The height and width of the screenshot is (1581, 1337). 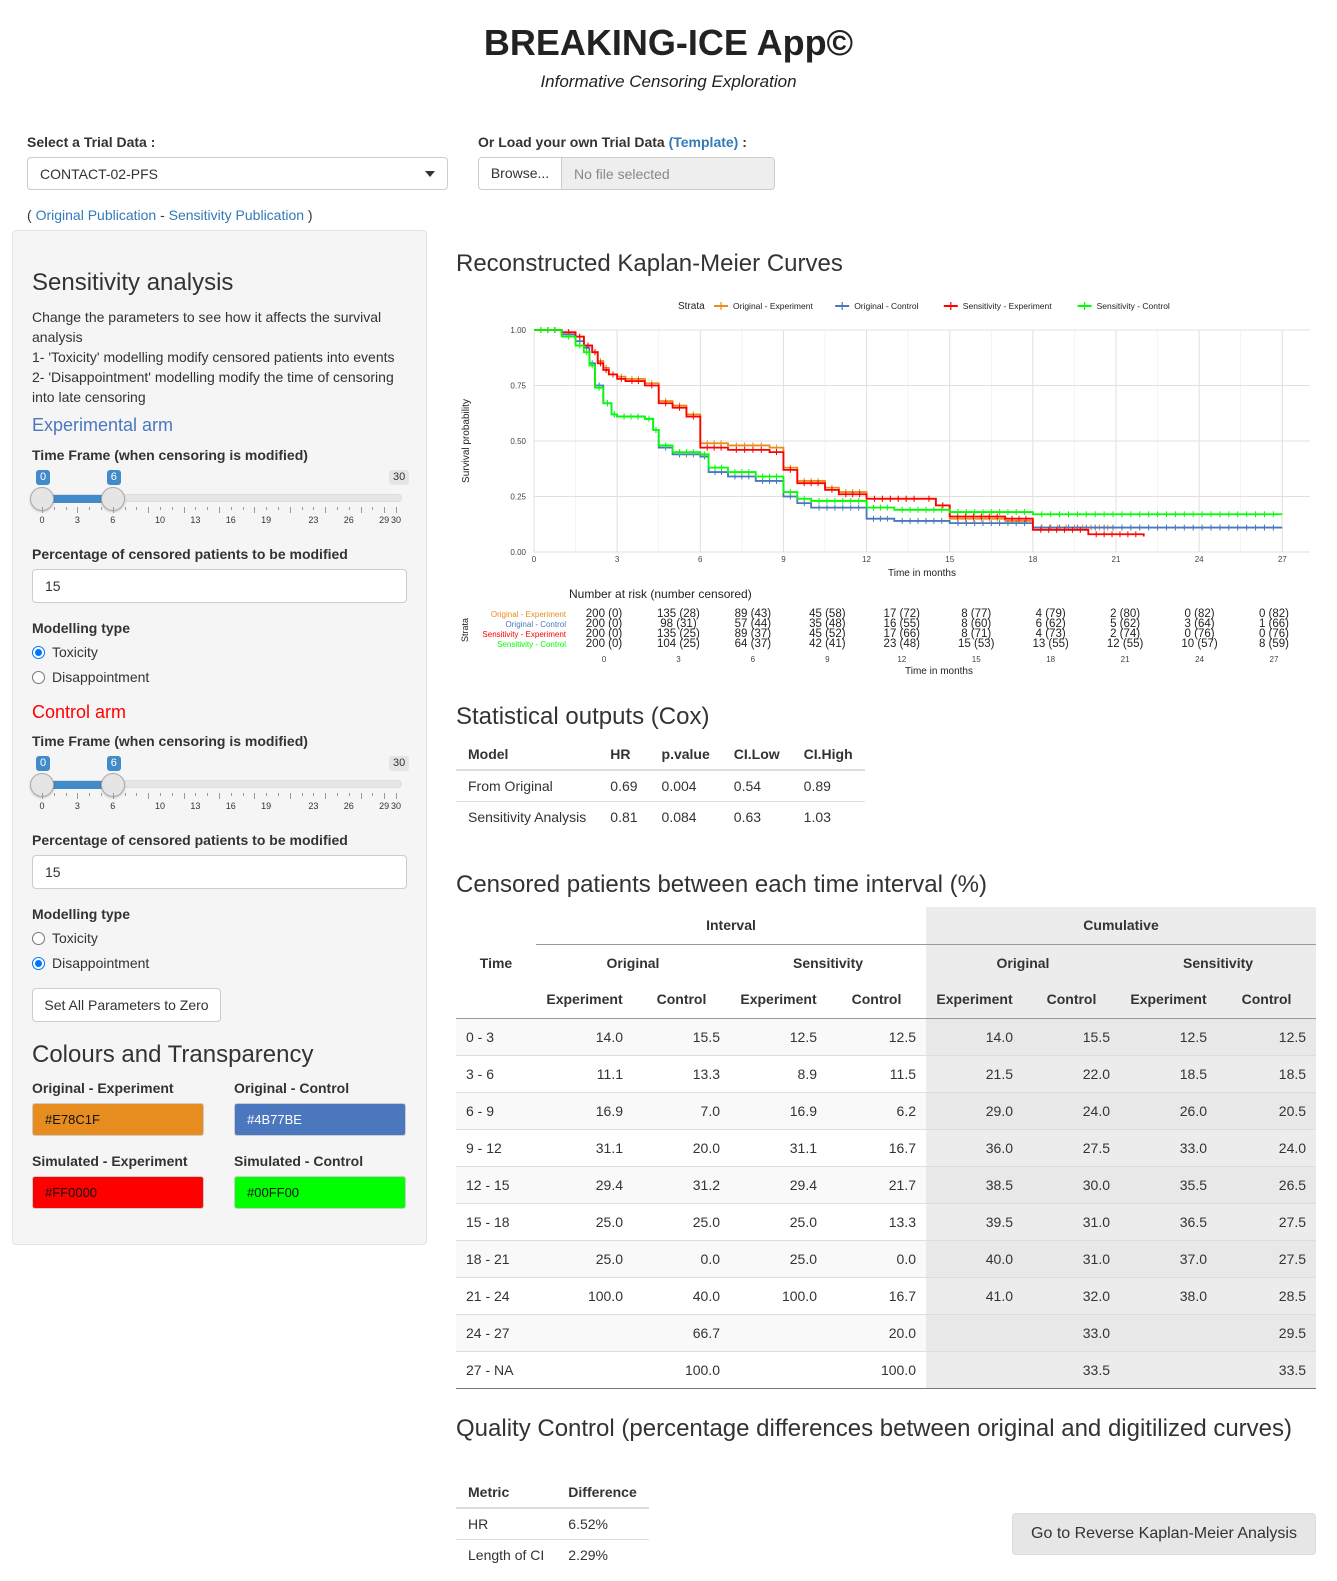 I want to click on cox-header: HR, so click(x=624, y=755).